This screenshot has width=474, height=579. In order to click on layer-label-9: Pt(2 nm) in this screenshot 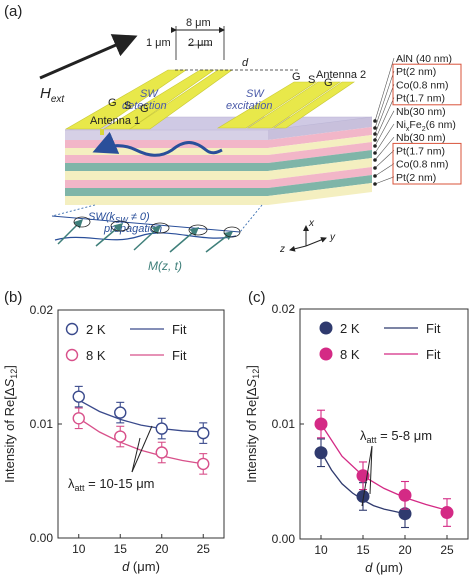, I will do `click(416, 178)`.